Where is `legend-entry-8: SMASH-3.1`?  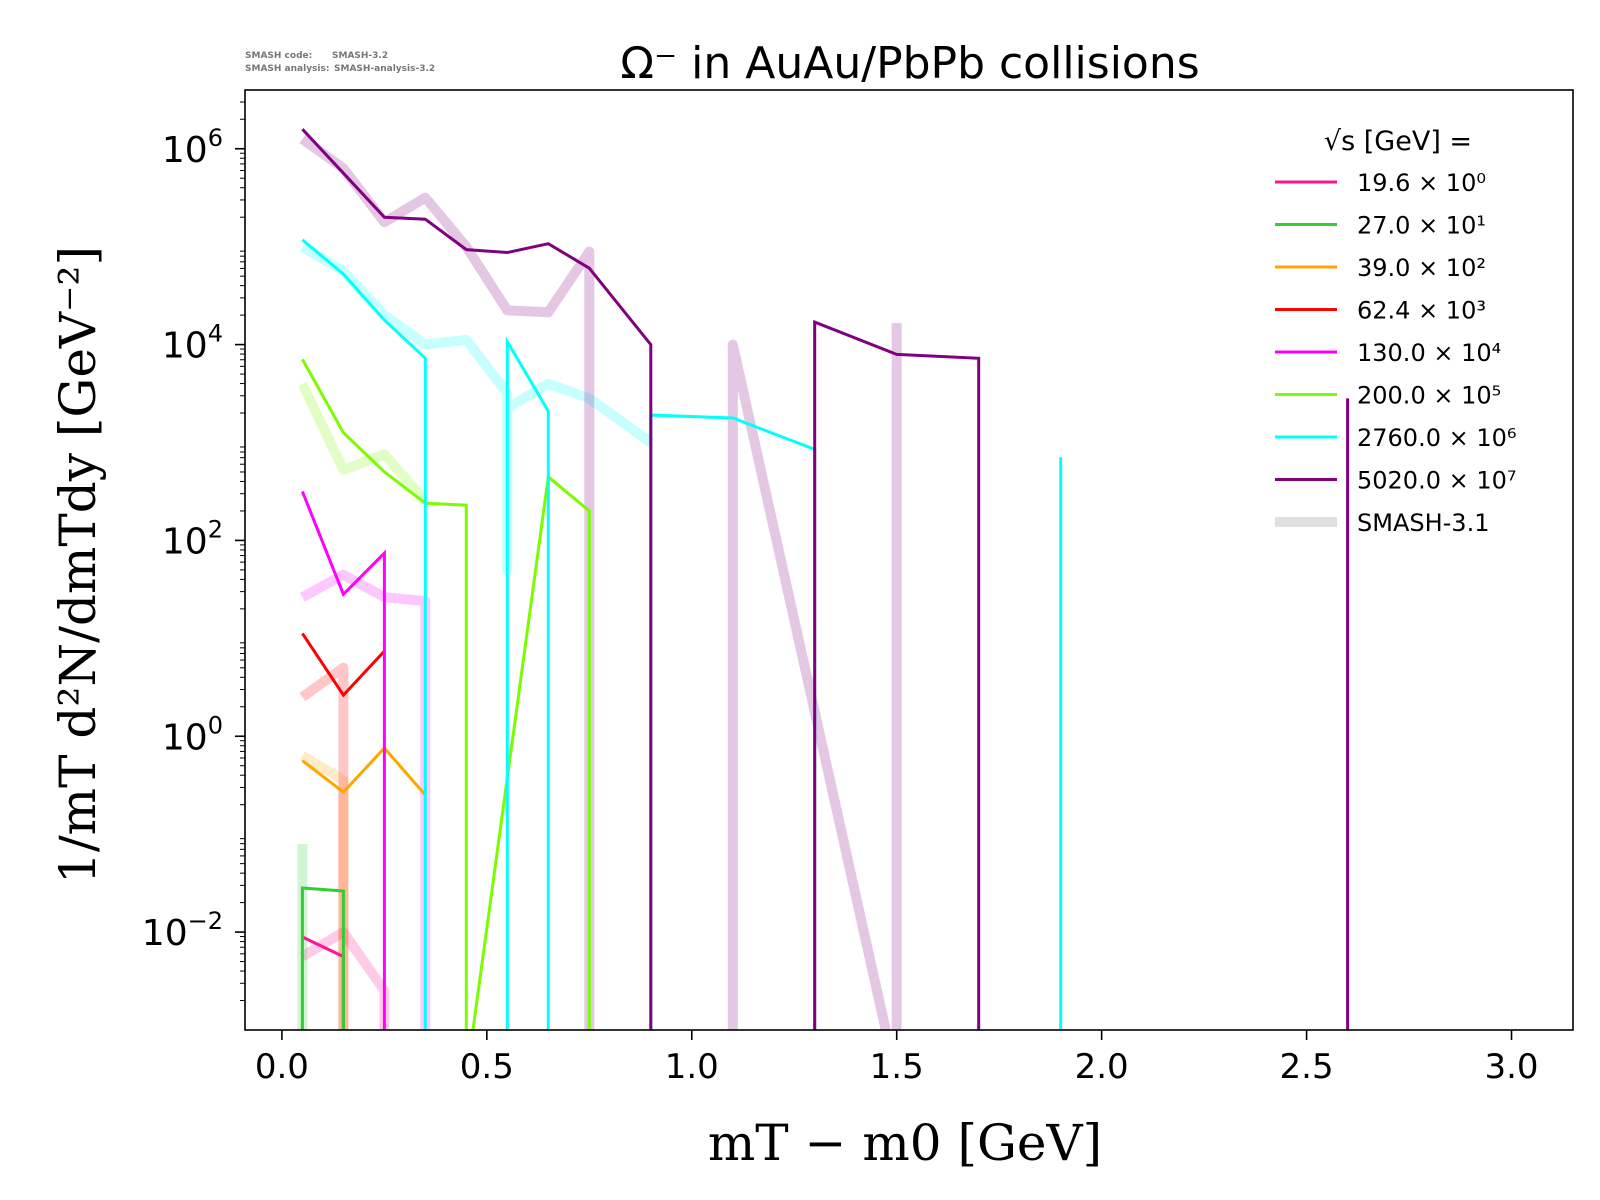 legend-entry-8: SMASH-3.1 is located at coordinates (1423, 523).